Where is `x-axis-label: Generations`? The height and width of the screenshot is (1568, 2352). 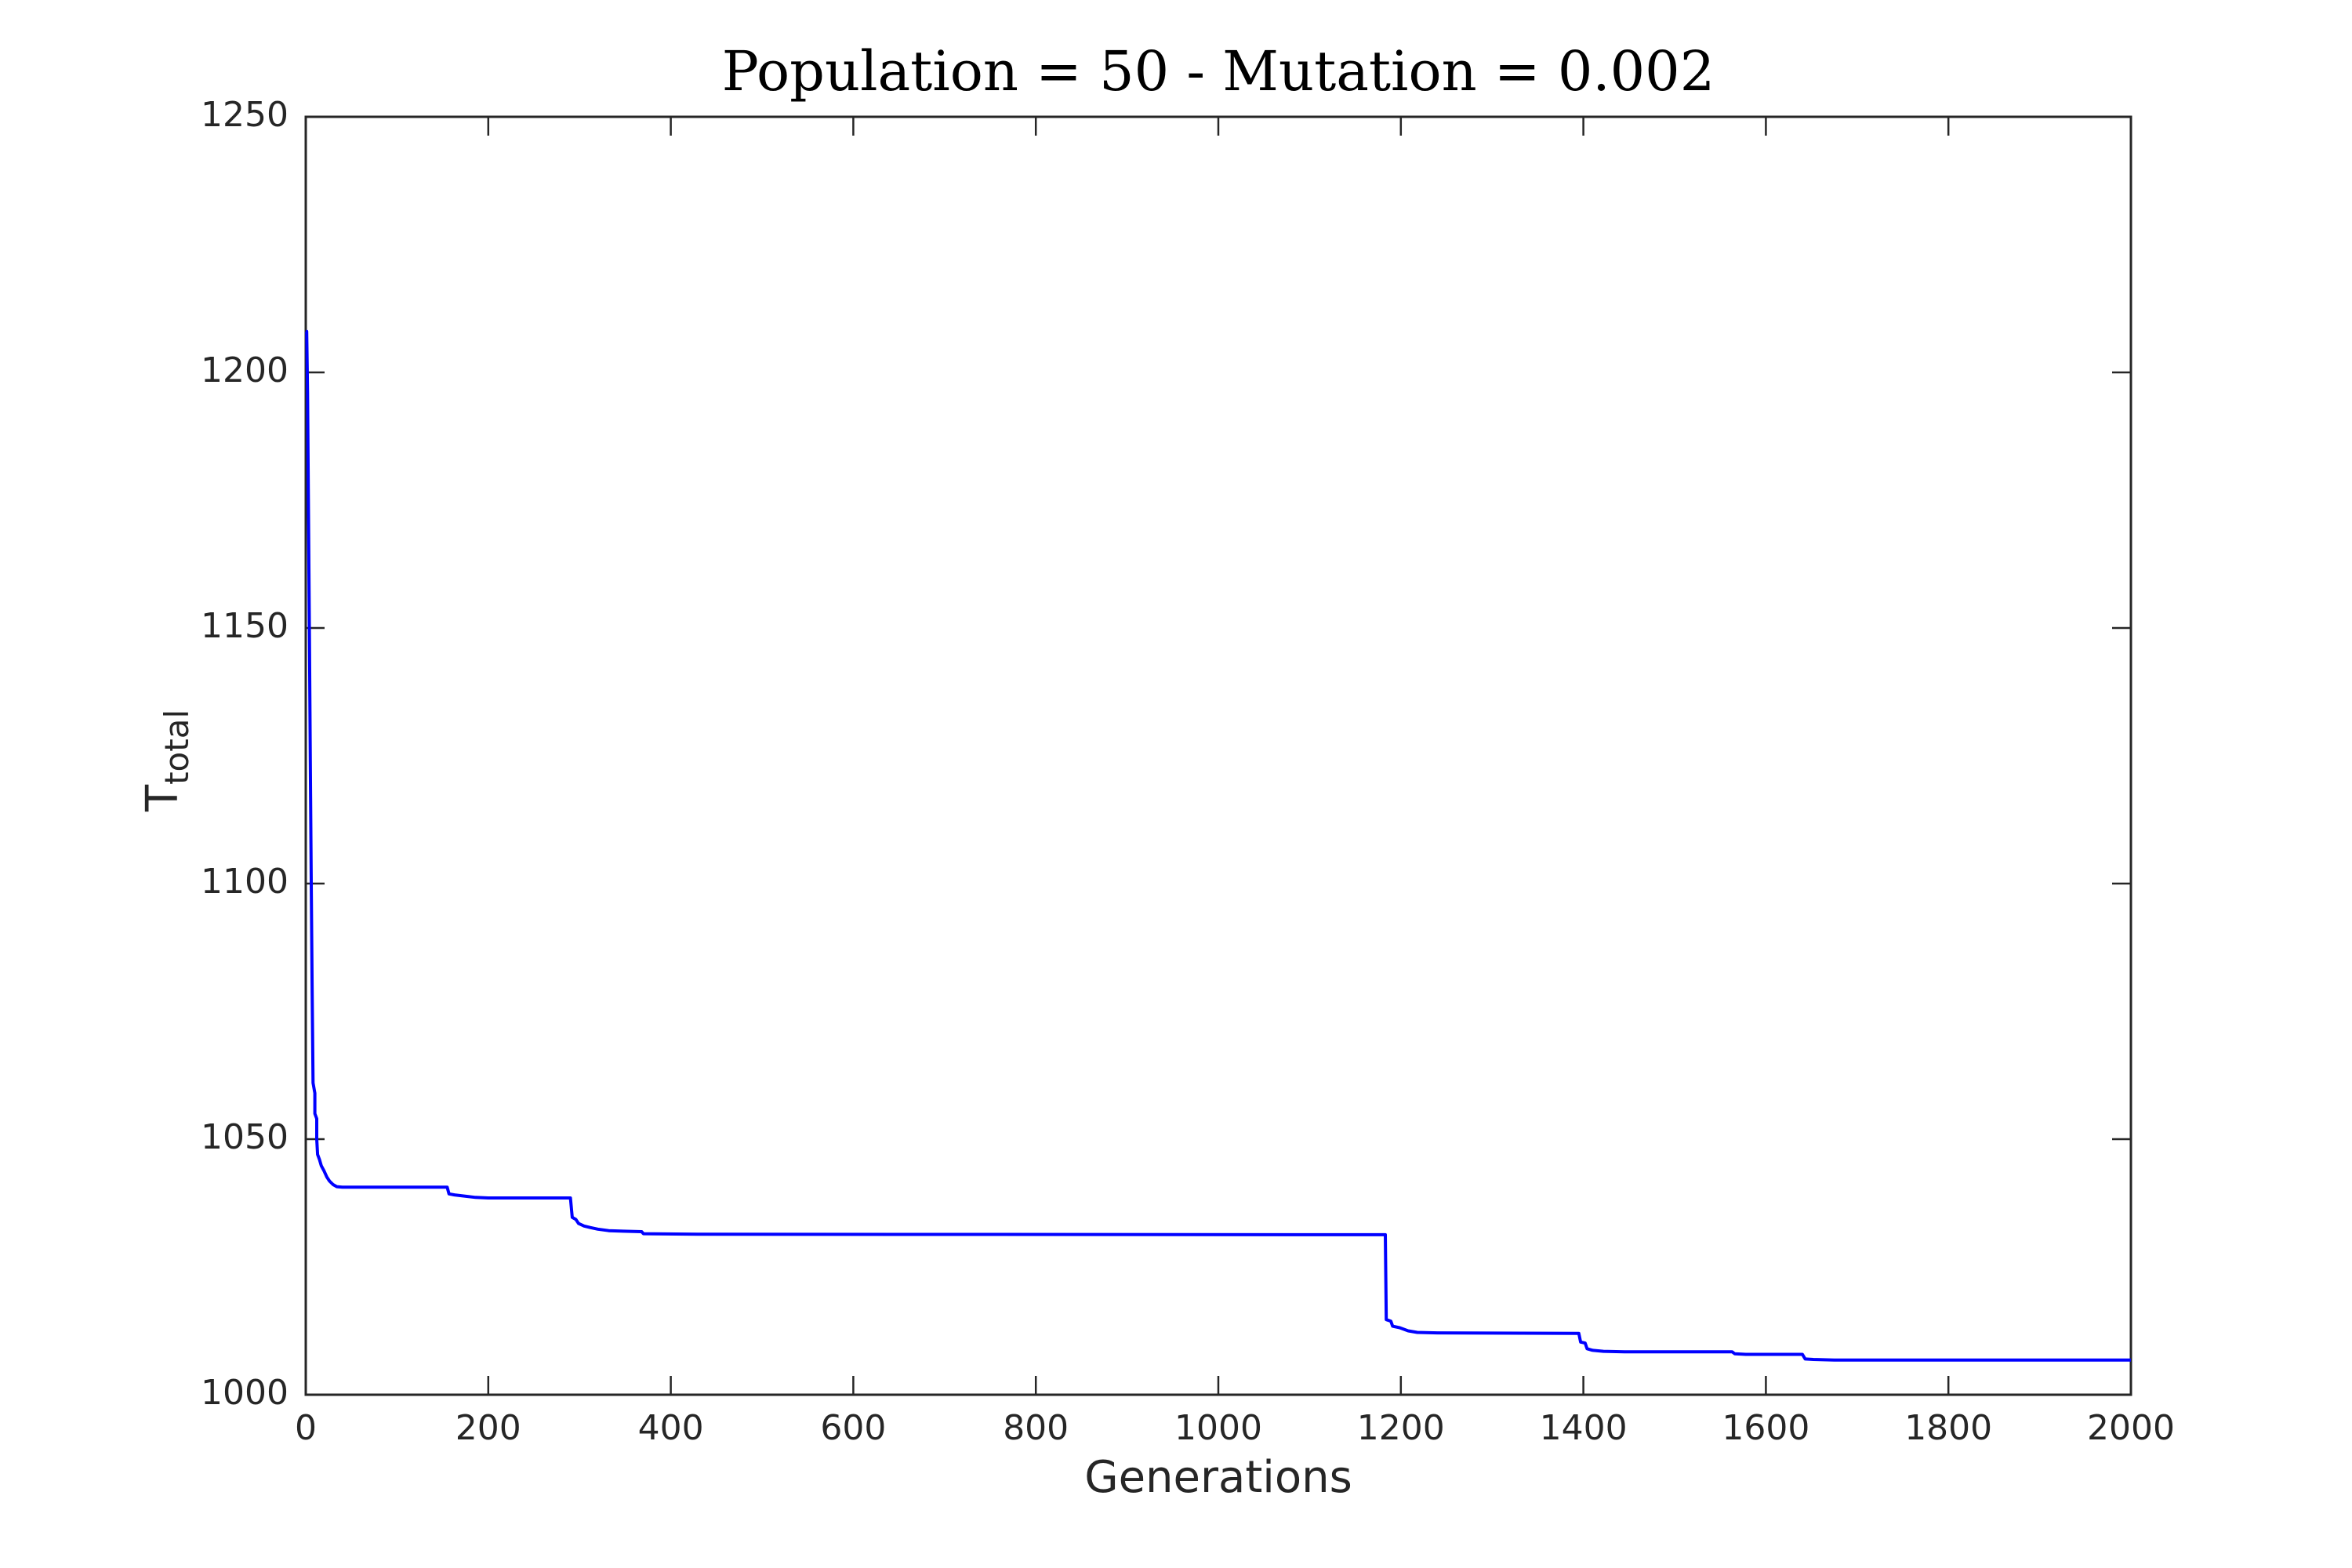
x-axis-label: Generations is located at coordinates (1218, 1477).